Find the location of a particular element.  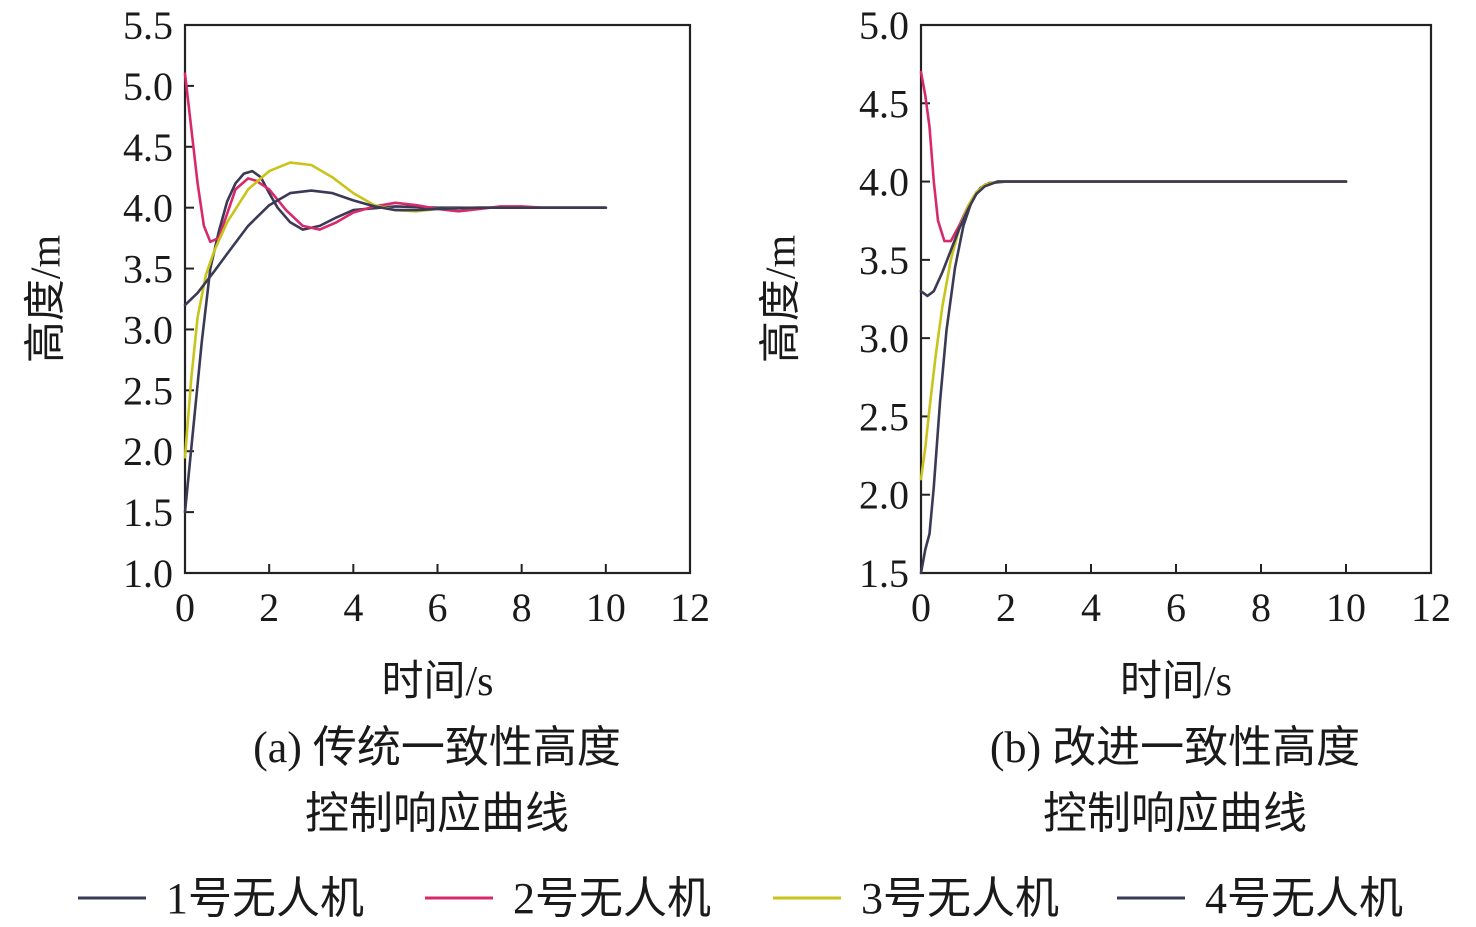

legend-label-2: 2号无人机 is located at coordinates (612, 898).